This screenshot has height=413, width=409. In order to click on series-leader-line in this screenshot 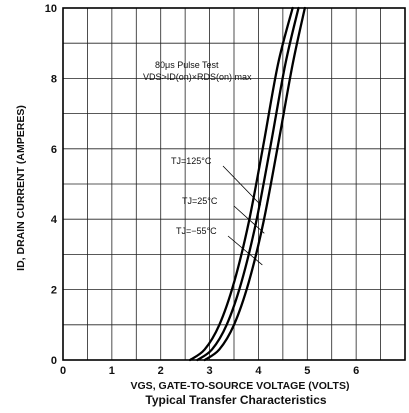, I will do `click(249, 219)`.